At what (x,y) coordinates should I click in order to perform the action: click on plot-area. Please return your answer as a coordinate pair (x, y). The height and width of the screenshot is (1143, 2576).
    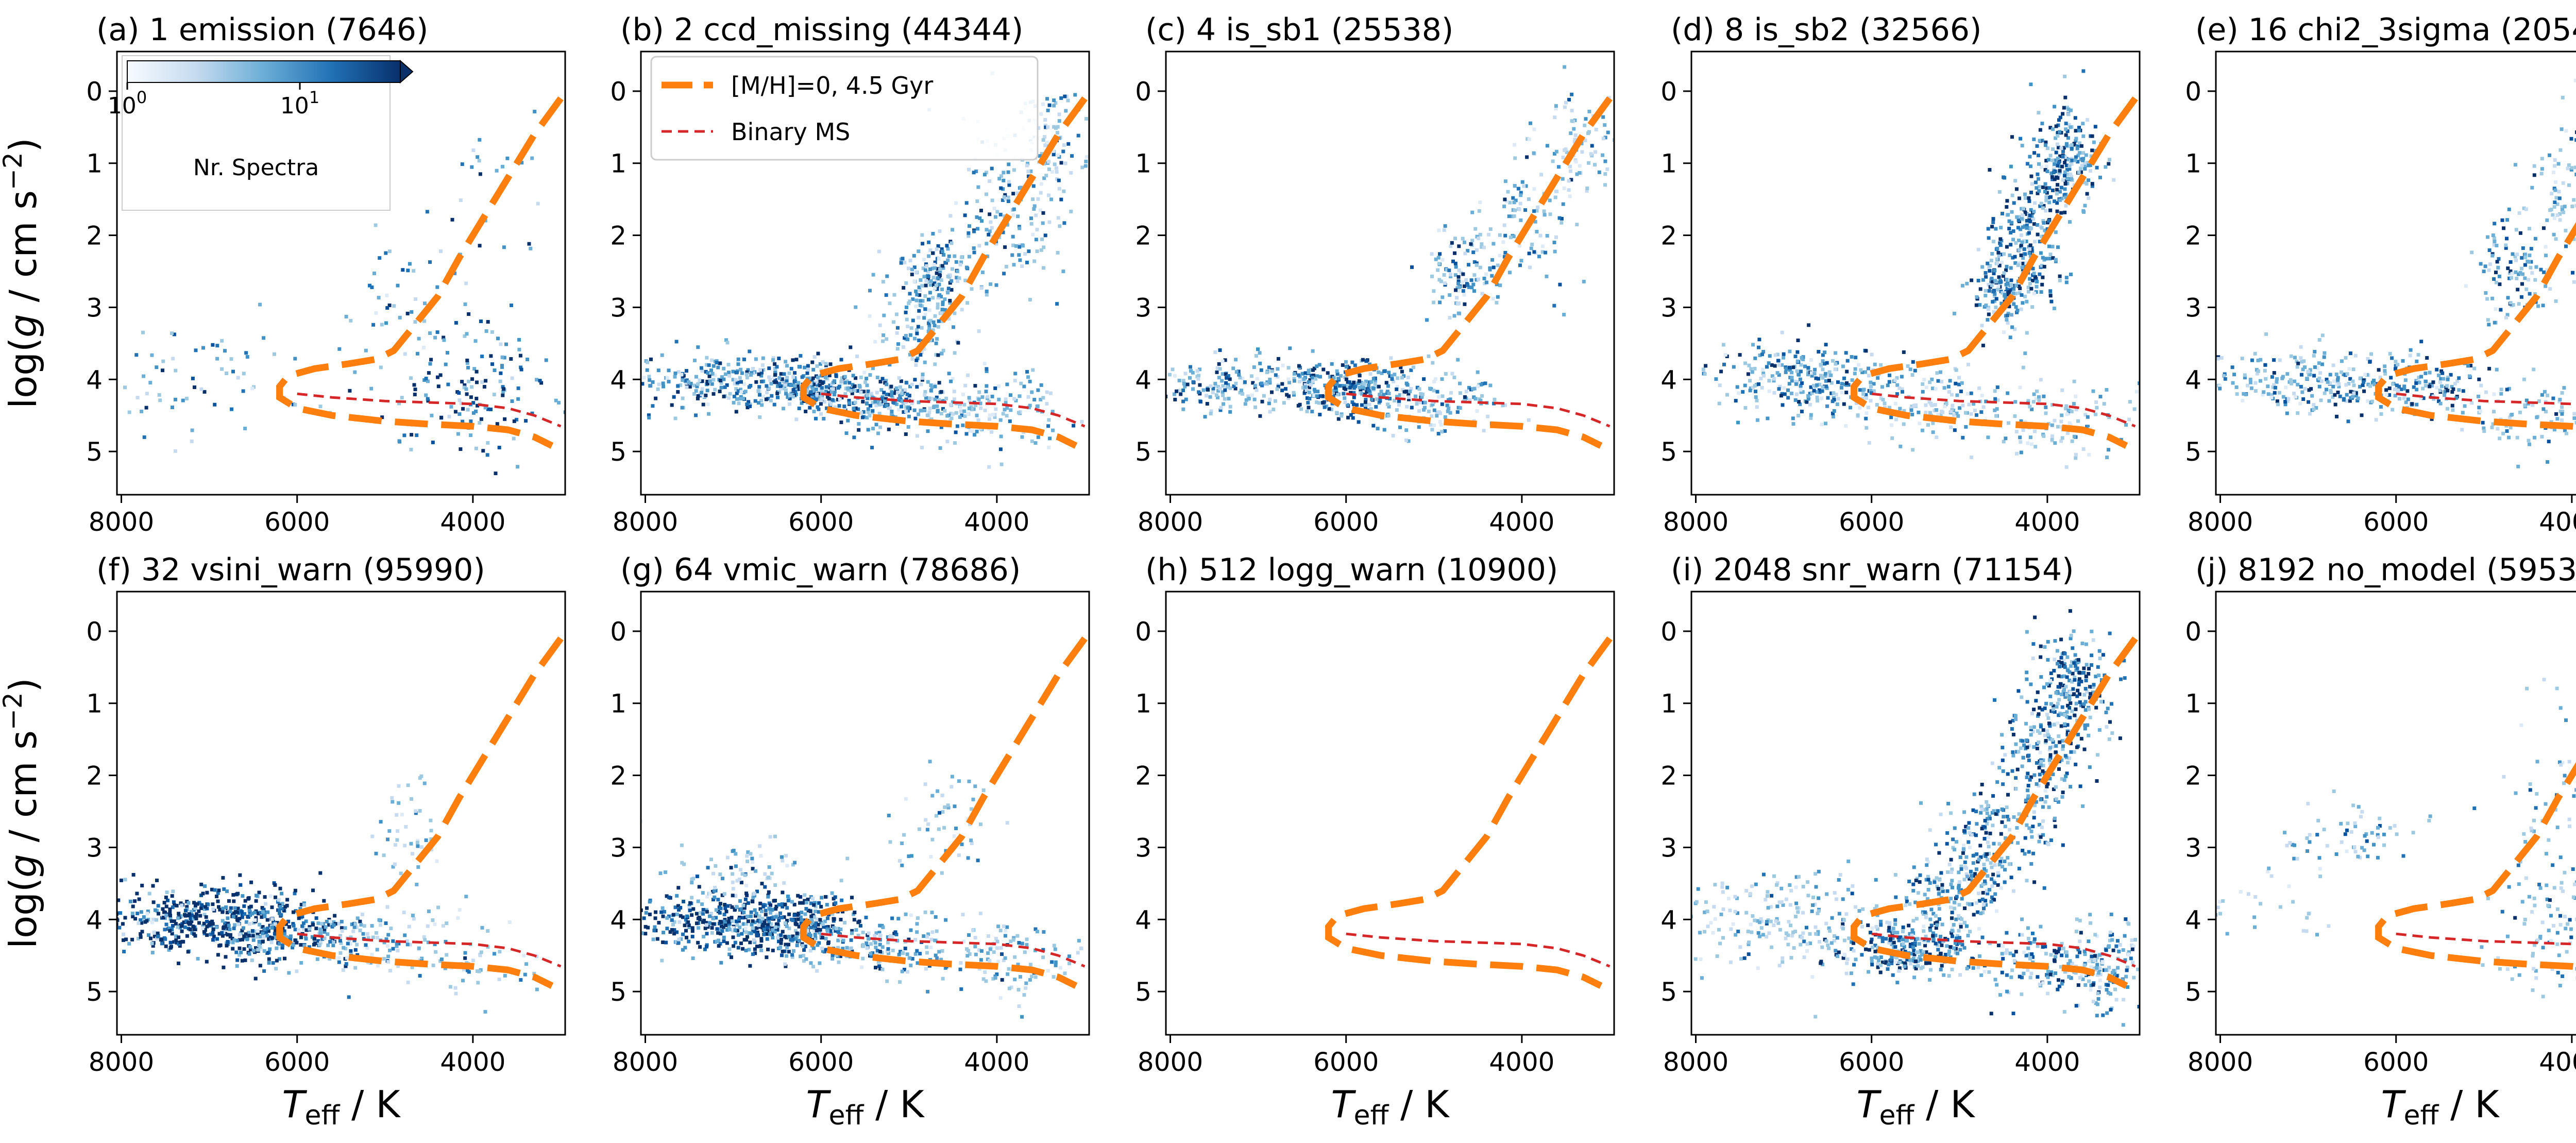
    Looking at the image, I should click on (1920, 269).